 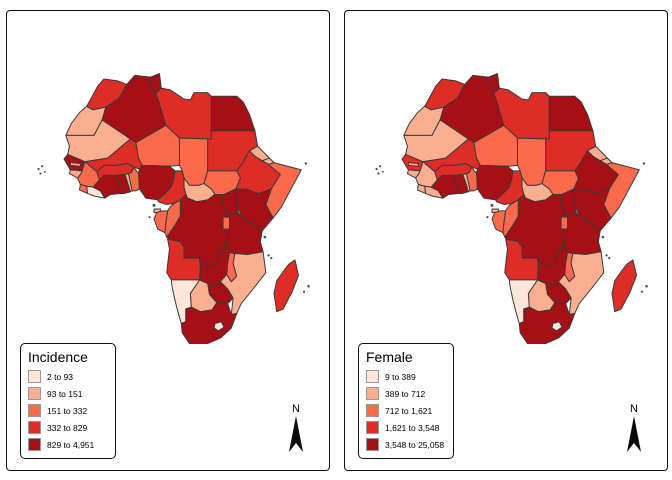 I want to click on legend-item: 829 to 4,951, so click(x=67, y=444).